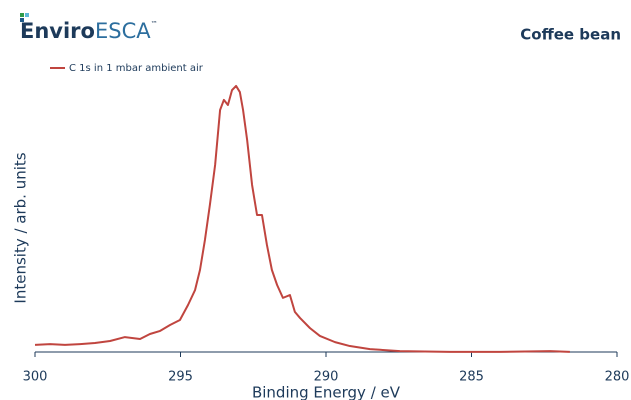  Describe the element at coordinates (136, 68) in the screenshot. I see `legend-label: C 1s in 1 mbar ambient air` at that location.